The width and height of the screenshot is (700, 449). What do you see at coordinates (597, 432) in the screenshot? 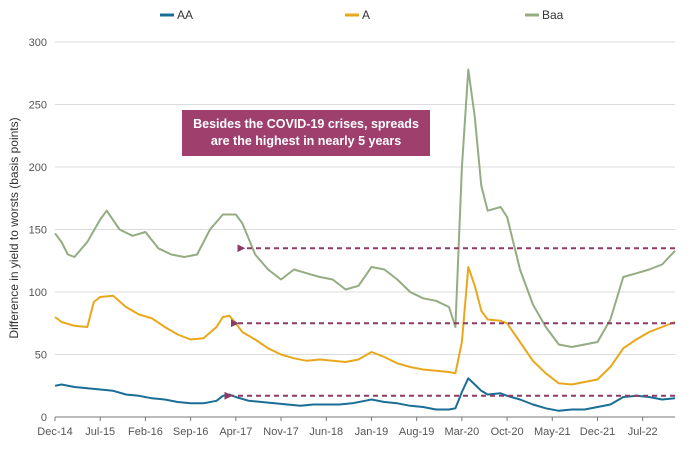
I see `x-tick-label: Dec-21` at bounding box center [597, 432].